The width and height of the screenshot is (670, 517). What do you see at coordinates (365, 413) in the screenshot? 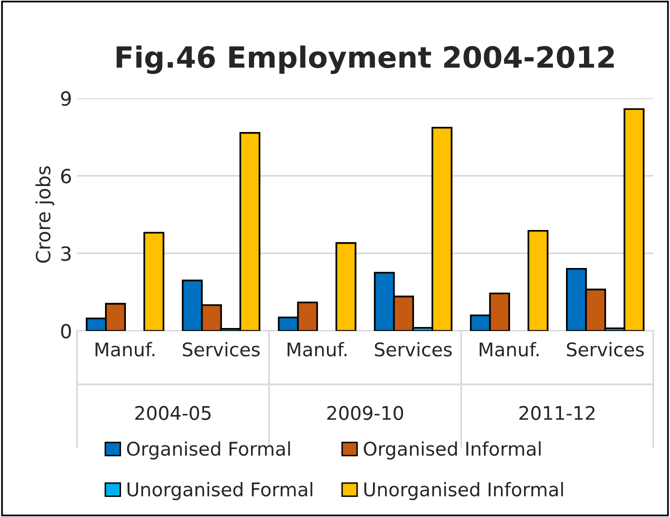
I see `text: 2009-10` at bounding box center [365, 413].